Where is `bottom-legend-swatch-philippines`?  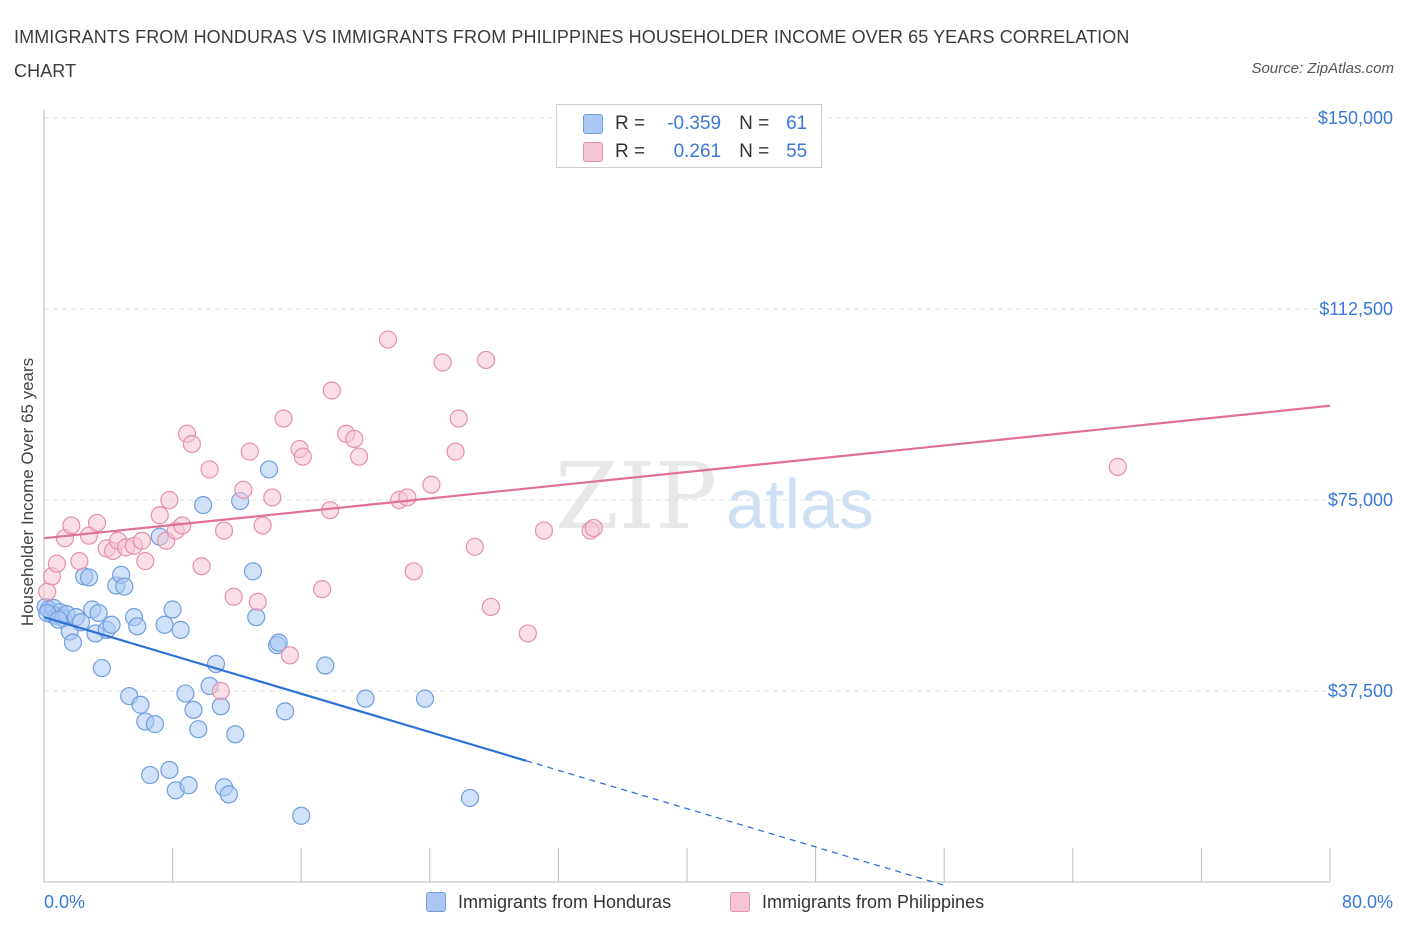 bottom-legend-swatch-philippines is located at coordinates (740, 902).